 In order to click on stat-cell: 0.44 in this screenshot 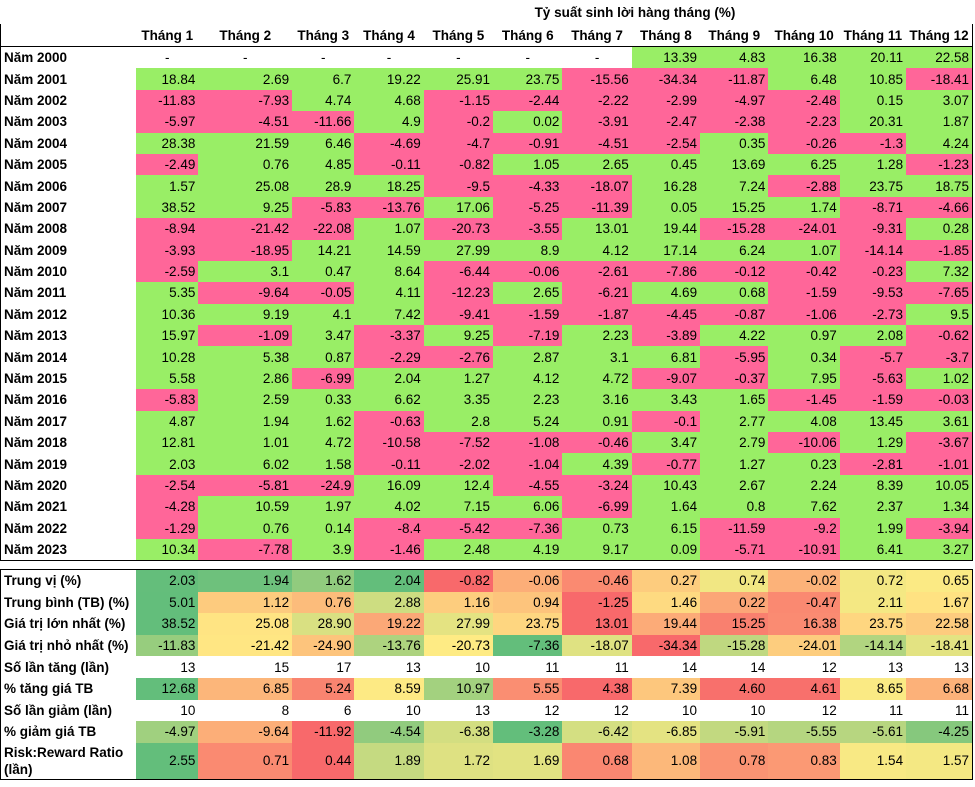, I will do `click(323, 761)`.